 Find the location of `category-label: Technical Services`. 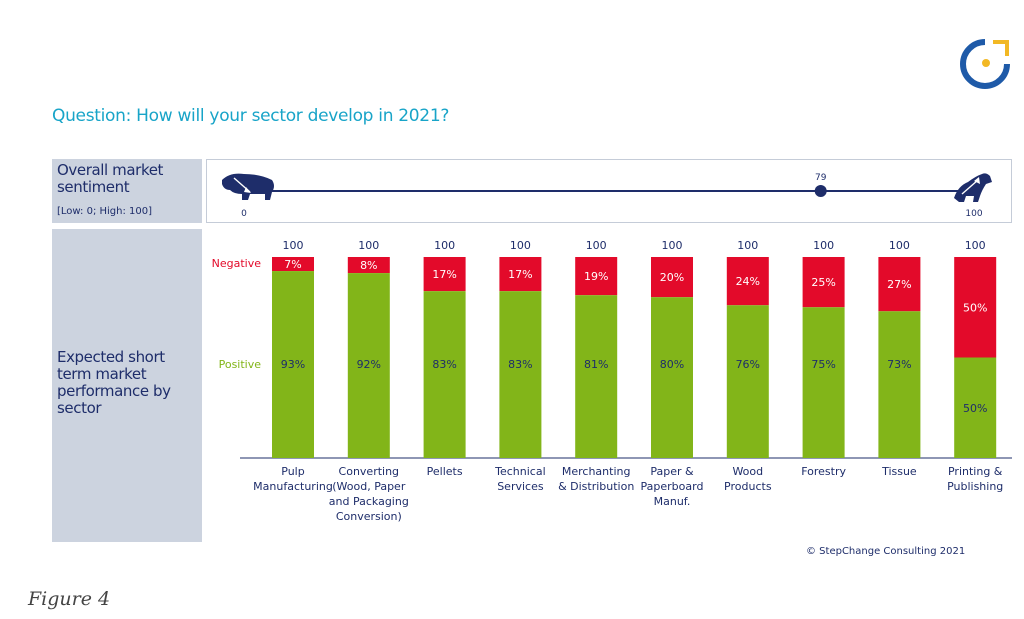

category-label: Technical Services is located at coordinates (520, 479).